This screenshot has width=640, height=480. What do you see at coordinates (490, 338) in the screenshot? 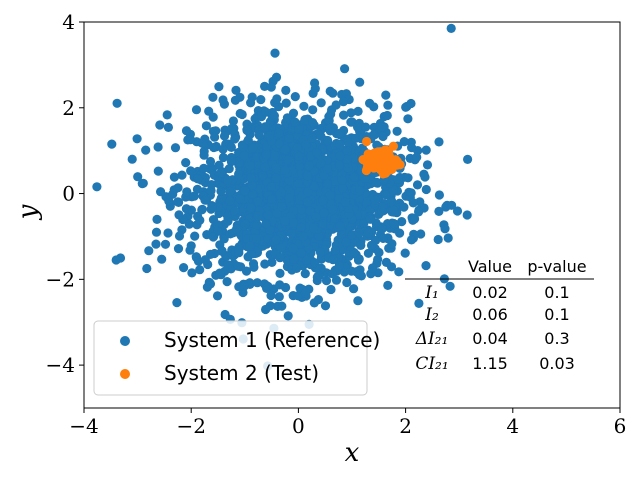
I see `table-cell-value: 0.04` at bounding box center [490, 338].